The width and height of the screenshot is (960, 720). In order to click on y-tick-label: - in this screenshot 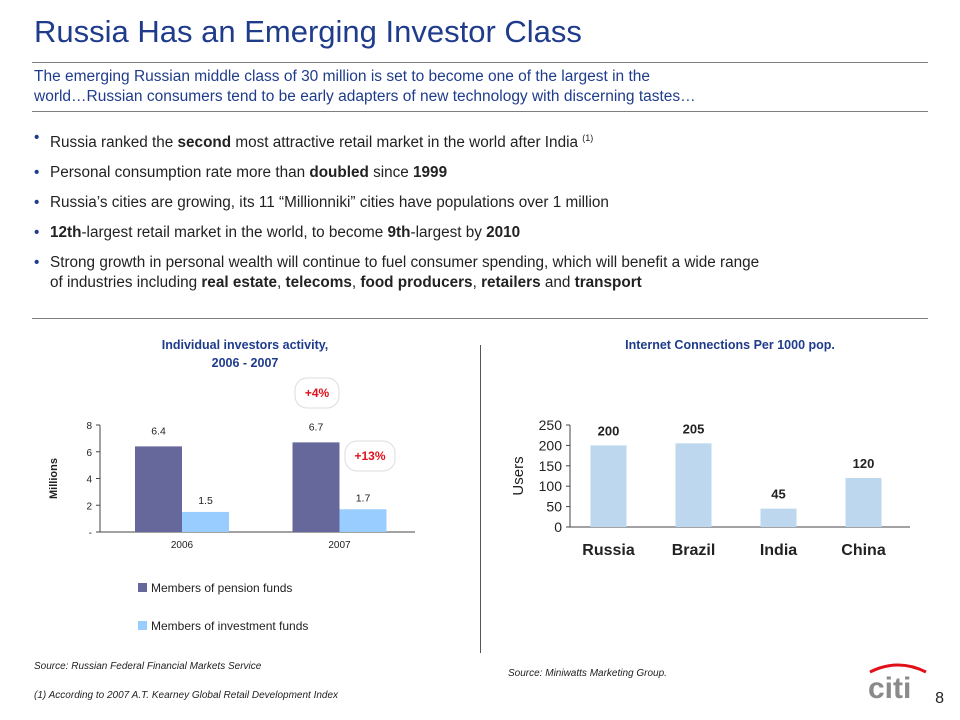, I will do `click(90, 533)`.